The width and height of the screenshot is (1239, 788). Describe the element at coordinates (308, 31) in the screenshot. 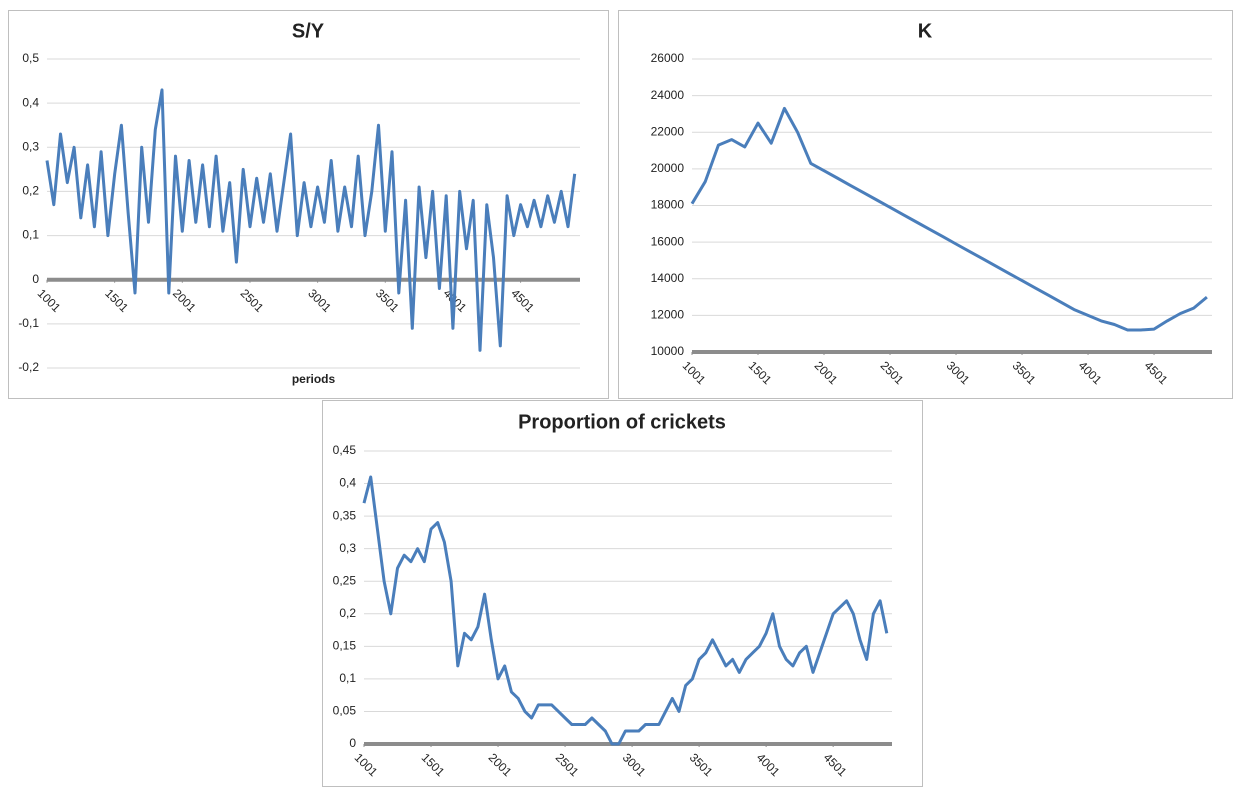

I see `chart-title: S/Y` at that location.